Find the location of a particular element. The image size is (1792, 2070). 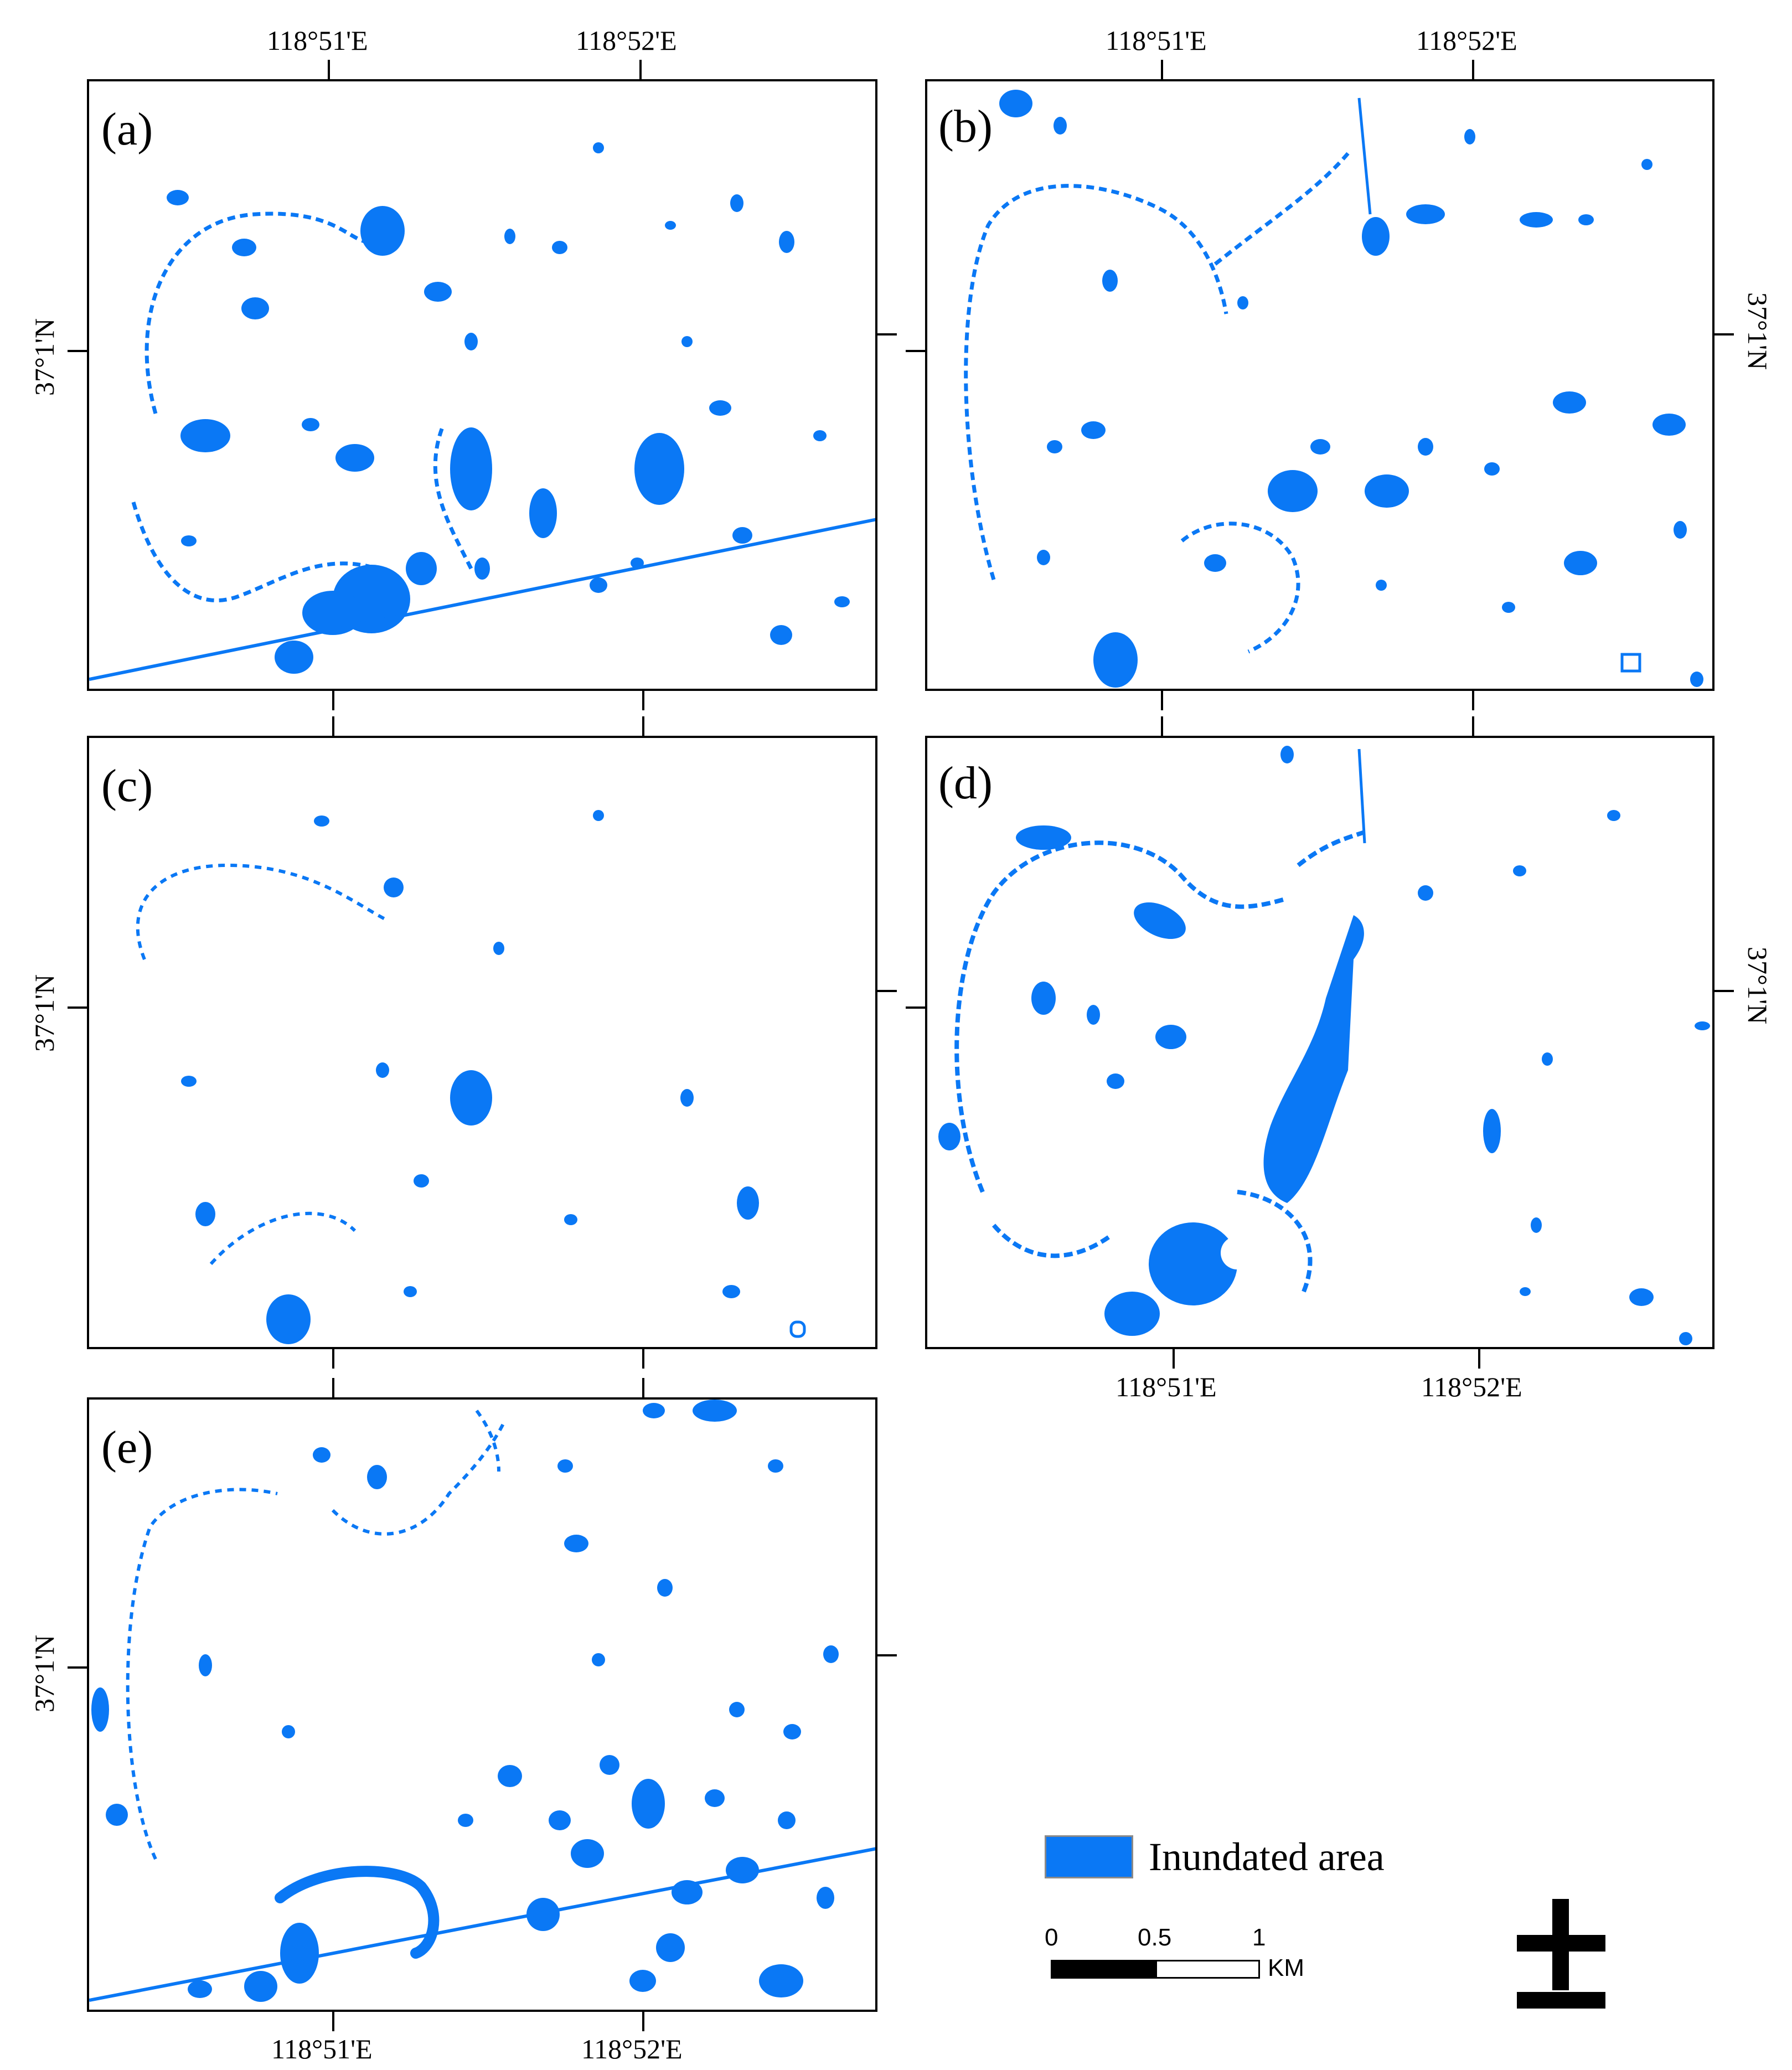

lon-label-e-2: 118°52'E is located at coordinates (632, 2048).